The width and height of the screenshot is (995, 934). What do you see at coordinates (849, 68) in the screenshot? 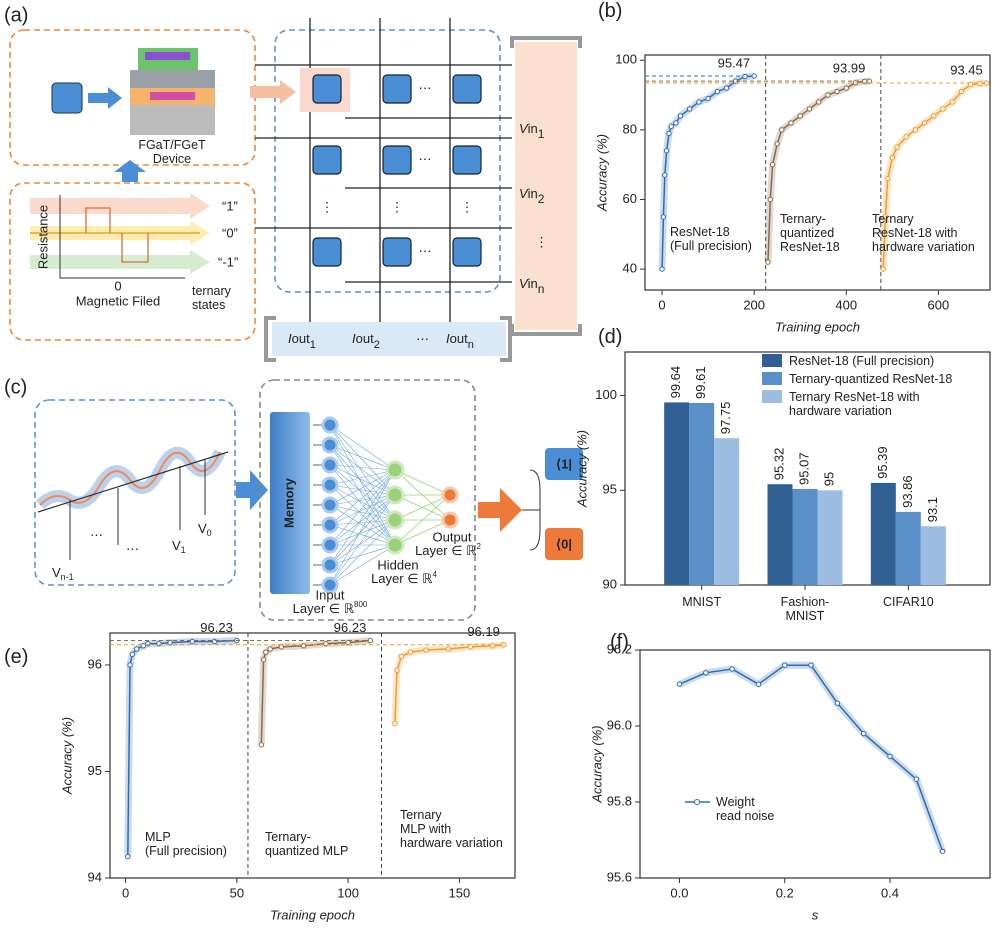
I see `max-label: 93.99` at bounding box center [849, 68].